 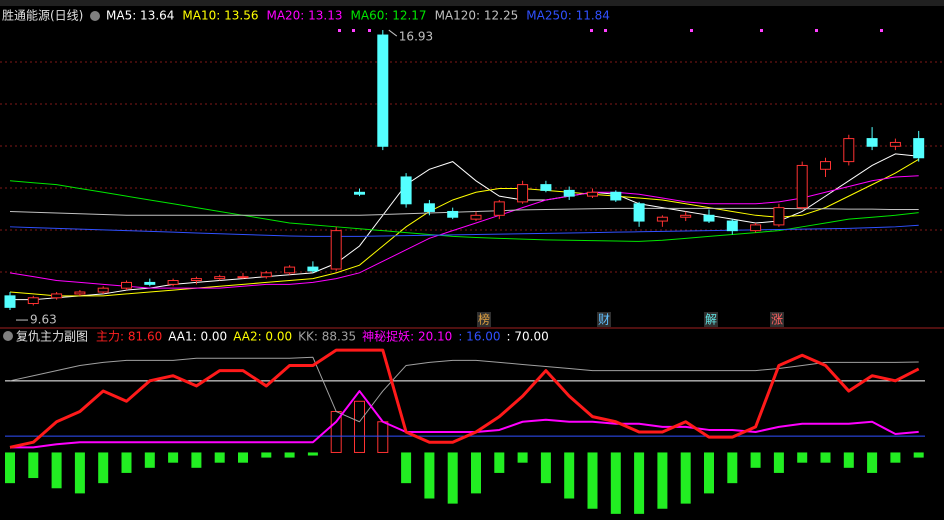 I want to click on legend-entry: : 70.00, so click(x=528, y=337).